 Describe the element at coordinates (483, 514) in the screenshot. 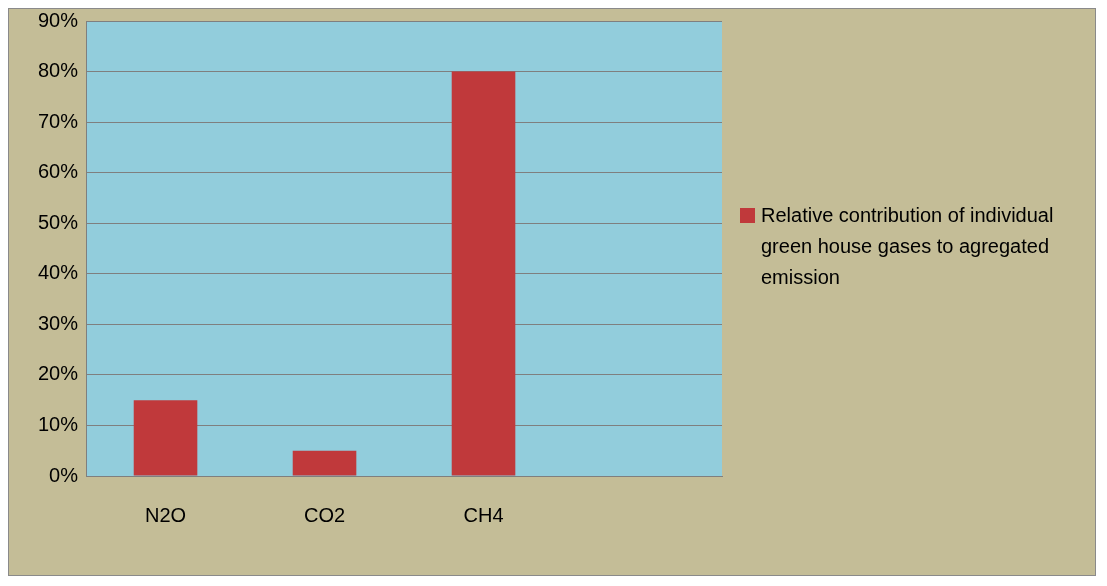

I see `x-tick-label: CH4` at that location.